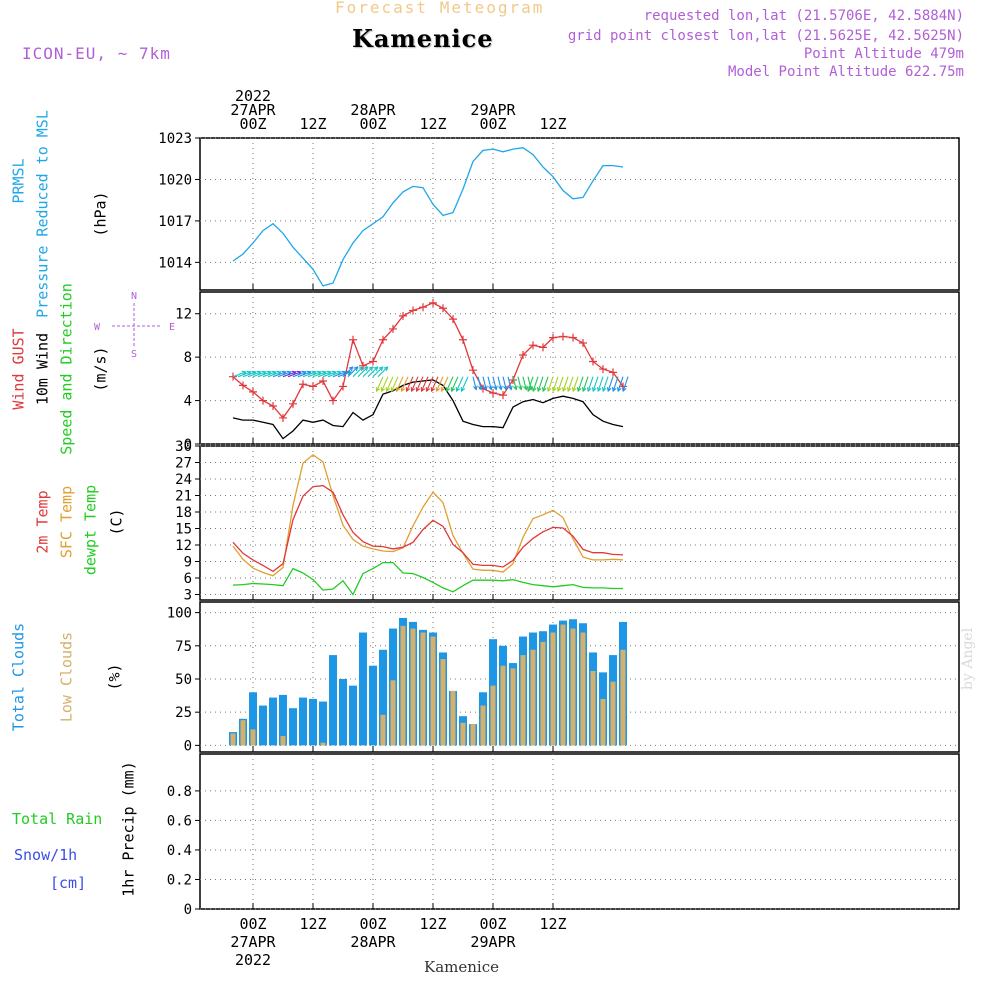 Image resolution: width=1000 pixels, height=1000 pixels. What do you see at coordinates (43, 214) in the screenshot?
I see `pressure-label-full: Pressure Reduced to MSL` at bounding box center [43, 214].